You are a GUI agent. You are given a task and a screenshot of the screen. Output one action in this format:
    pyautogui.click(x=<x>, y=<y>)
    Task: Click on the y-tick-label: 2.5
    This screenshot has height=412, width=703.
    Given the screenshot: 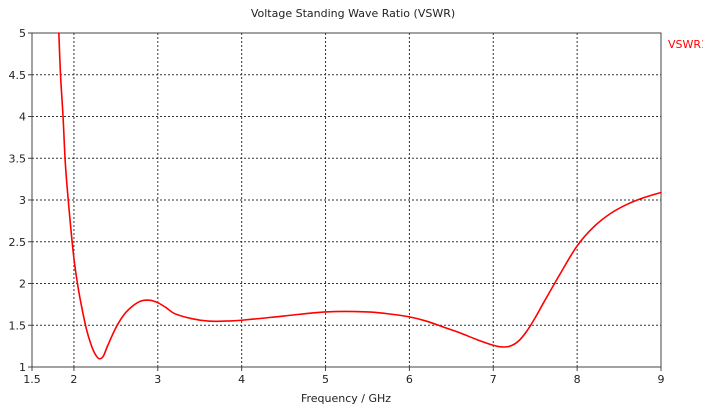 What is the action you would take?
    pyautogui.click(x=18, y=242)
    